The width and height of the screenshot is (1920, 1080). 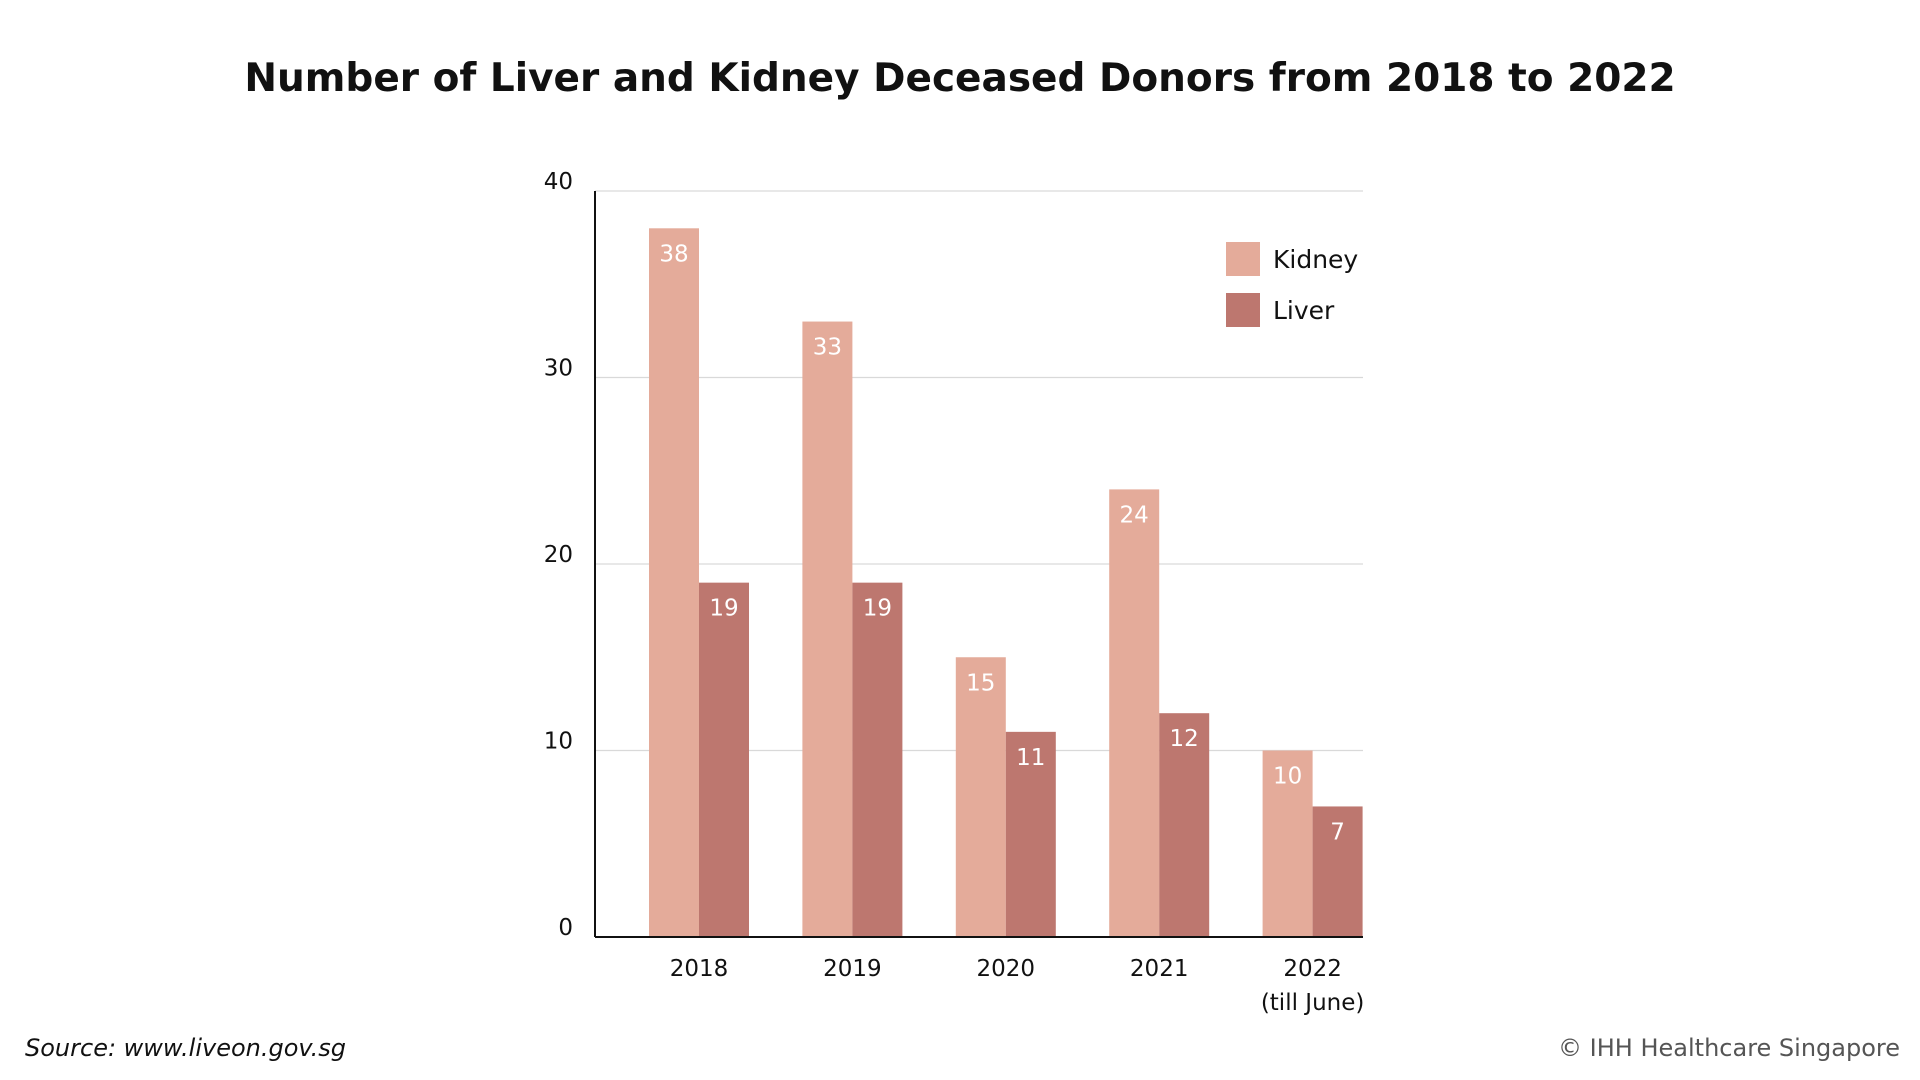 What do you see at coordinates (1243, 310) in the screenshot?
I see `legend-swatch-liver` at bounding box center [1243, 310].